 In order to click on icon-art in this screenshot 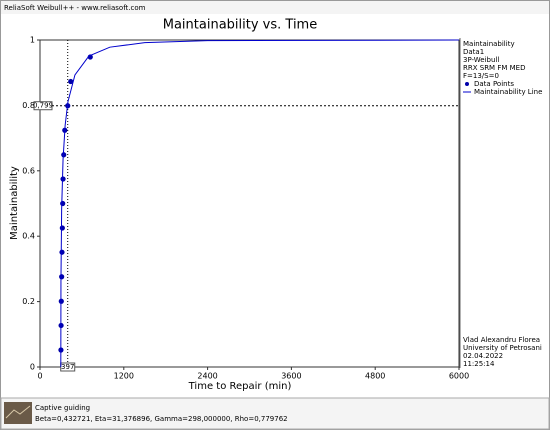, I will do `click(18, 412)`.